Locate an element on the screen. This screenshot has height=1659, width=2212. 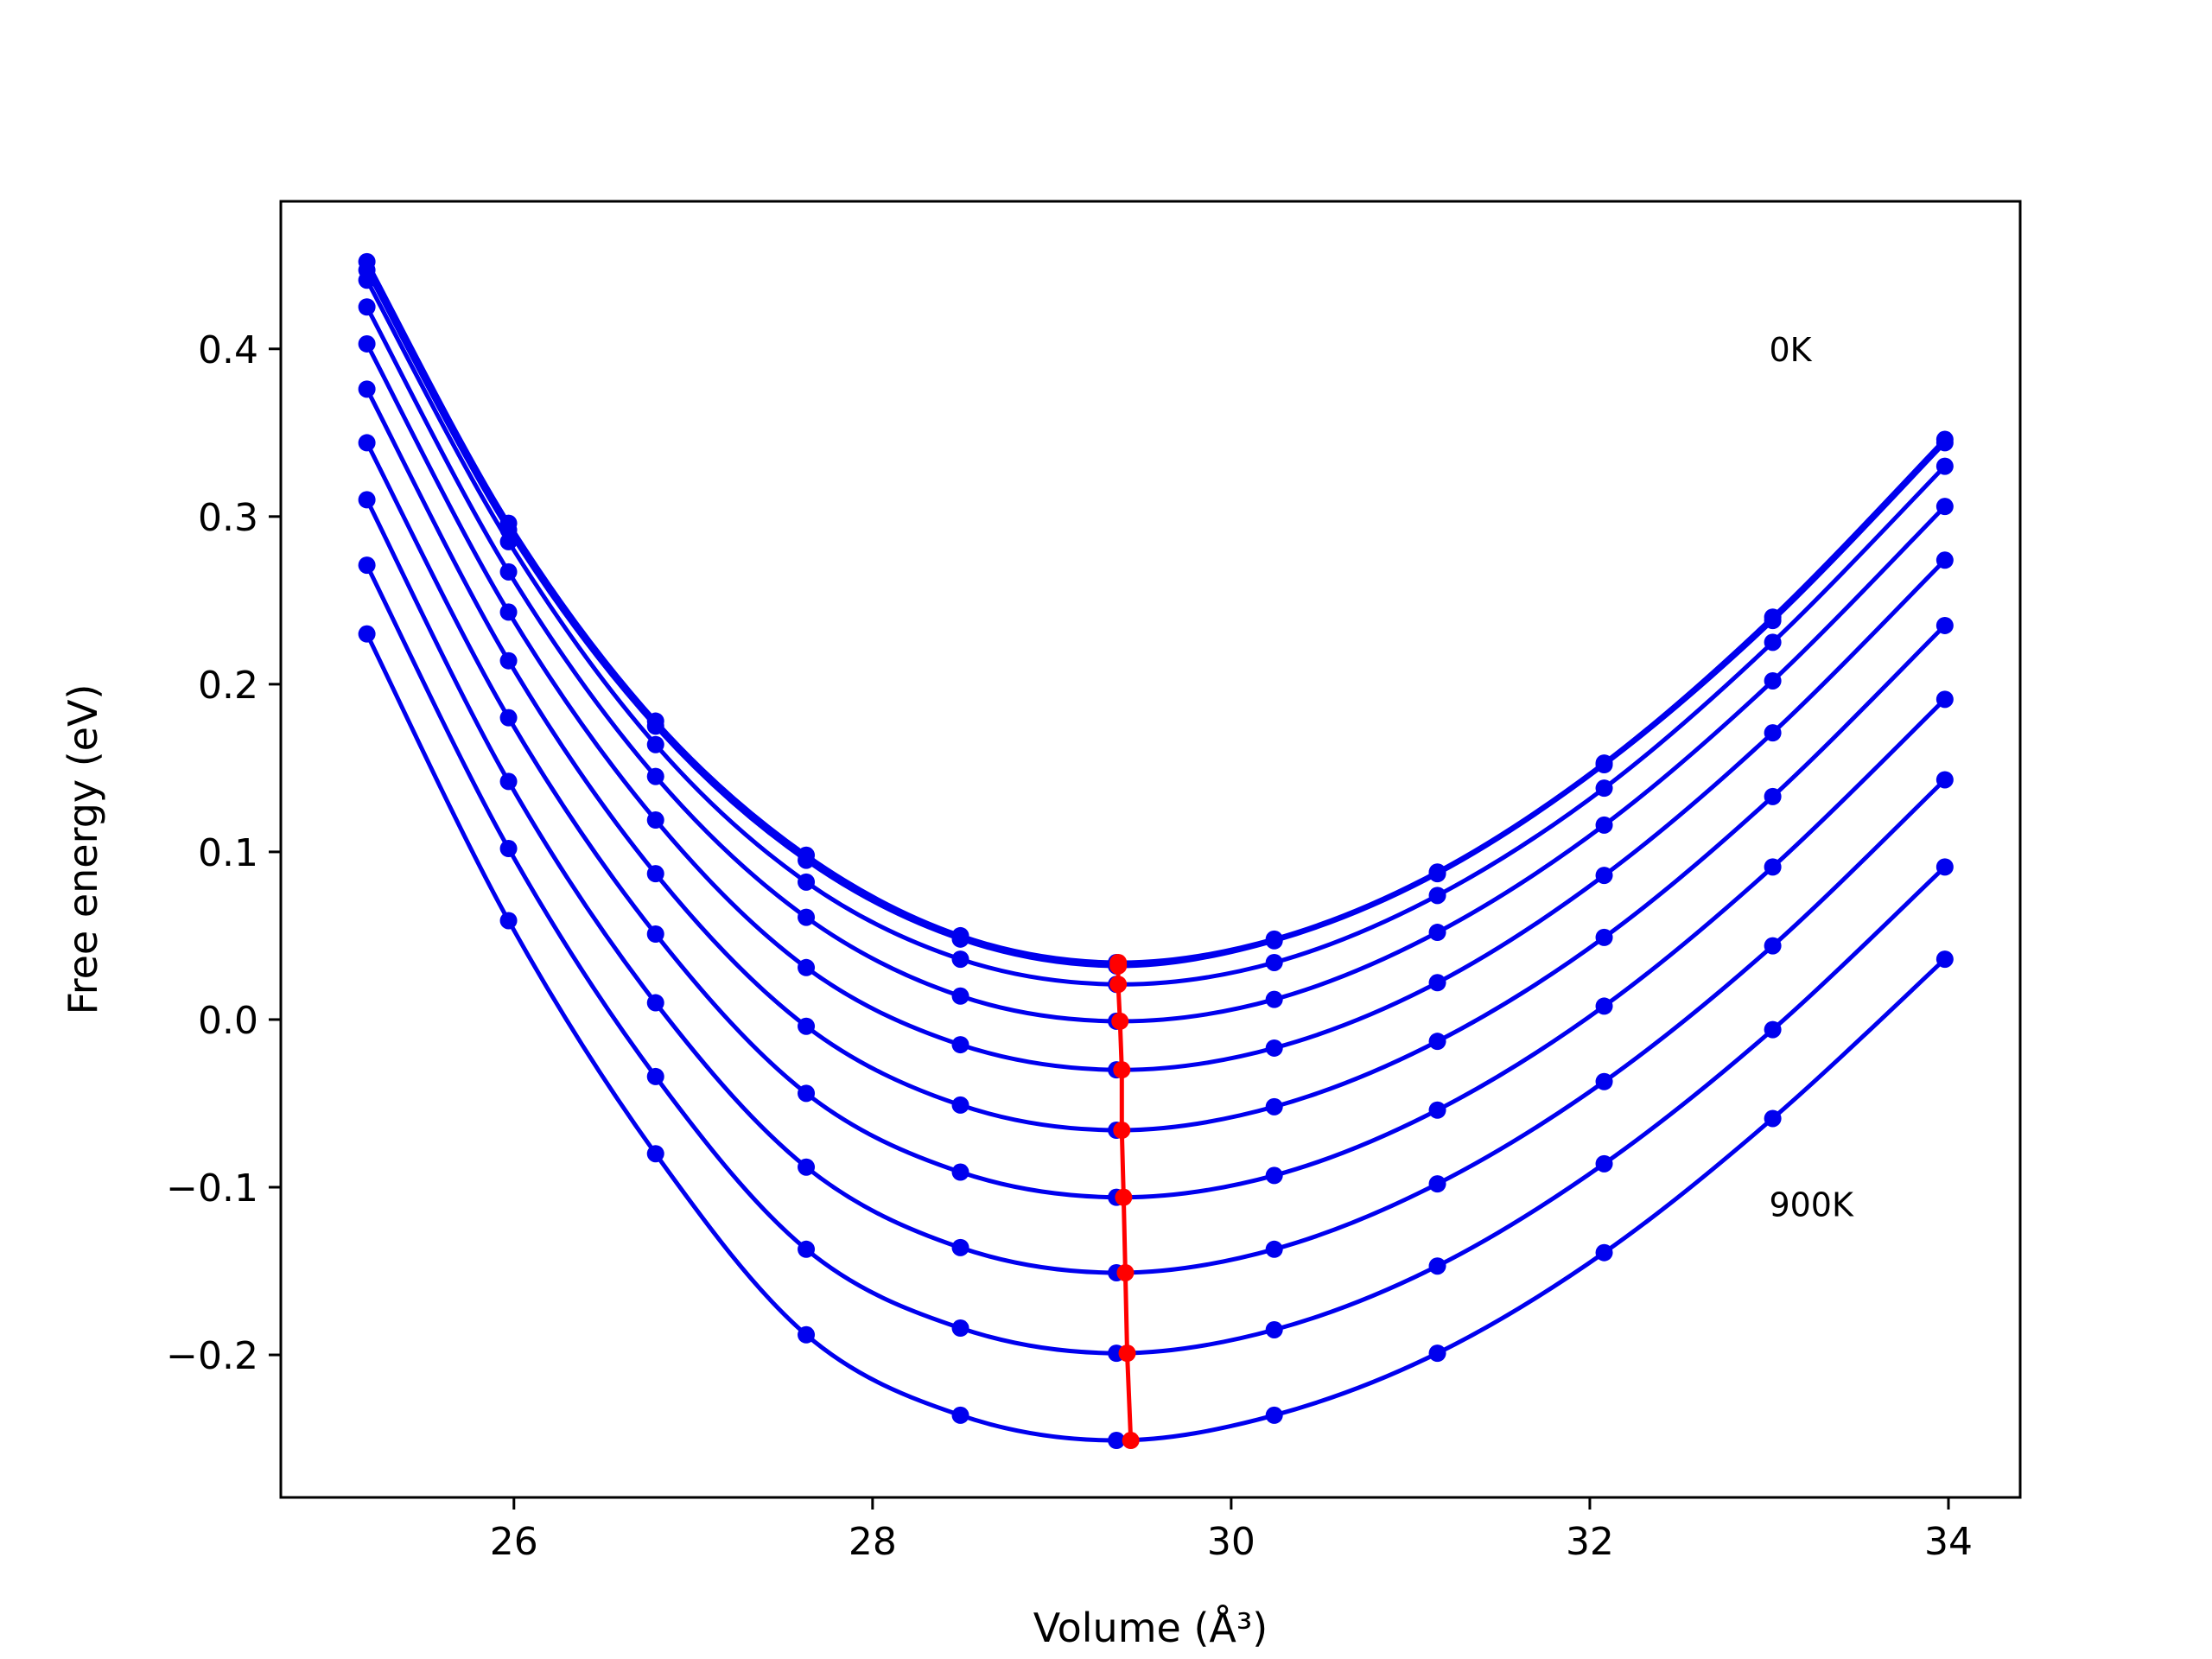
y-tick-label: 0.3 is located at coordinates (228, 518).